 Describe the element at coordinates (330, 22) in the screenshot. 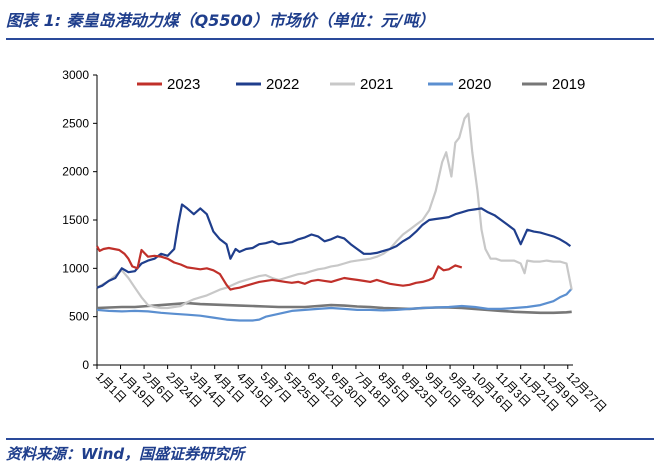

I see `figure-title: 图表 1: 秦皇岛港动力煤（Q5500）市场价（单位：元/吨）` at that location.